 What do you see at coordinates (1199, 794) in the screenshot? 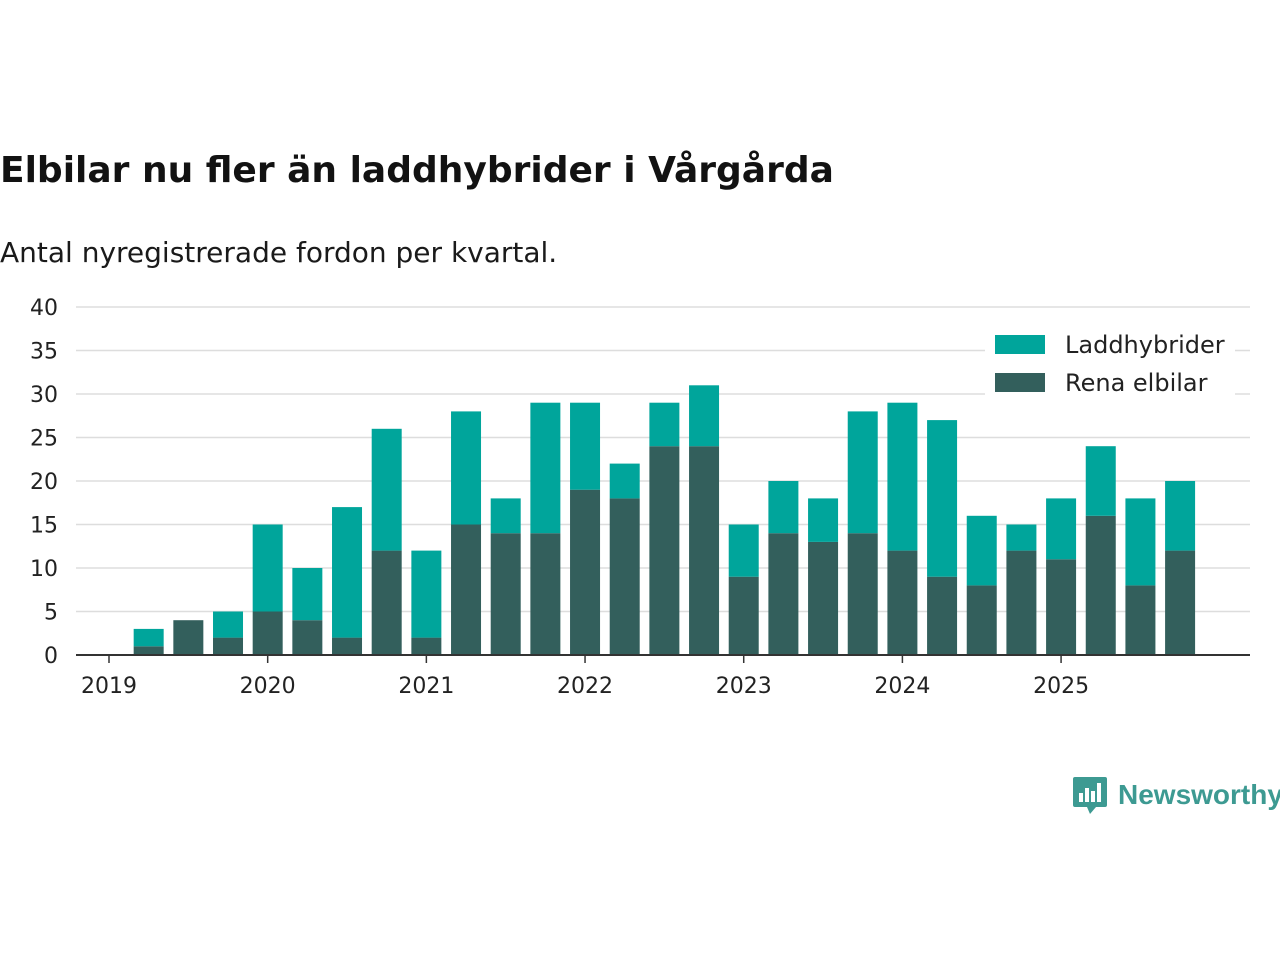
I see `brand-name: Newsworthy` at bounding box center [1199, 794].